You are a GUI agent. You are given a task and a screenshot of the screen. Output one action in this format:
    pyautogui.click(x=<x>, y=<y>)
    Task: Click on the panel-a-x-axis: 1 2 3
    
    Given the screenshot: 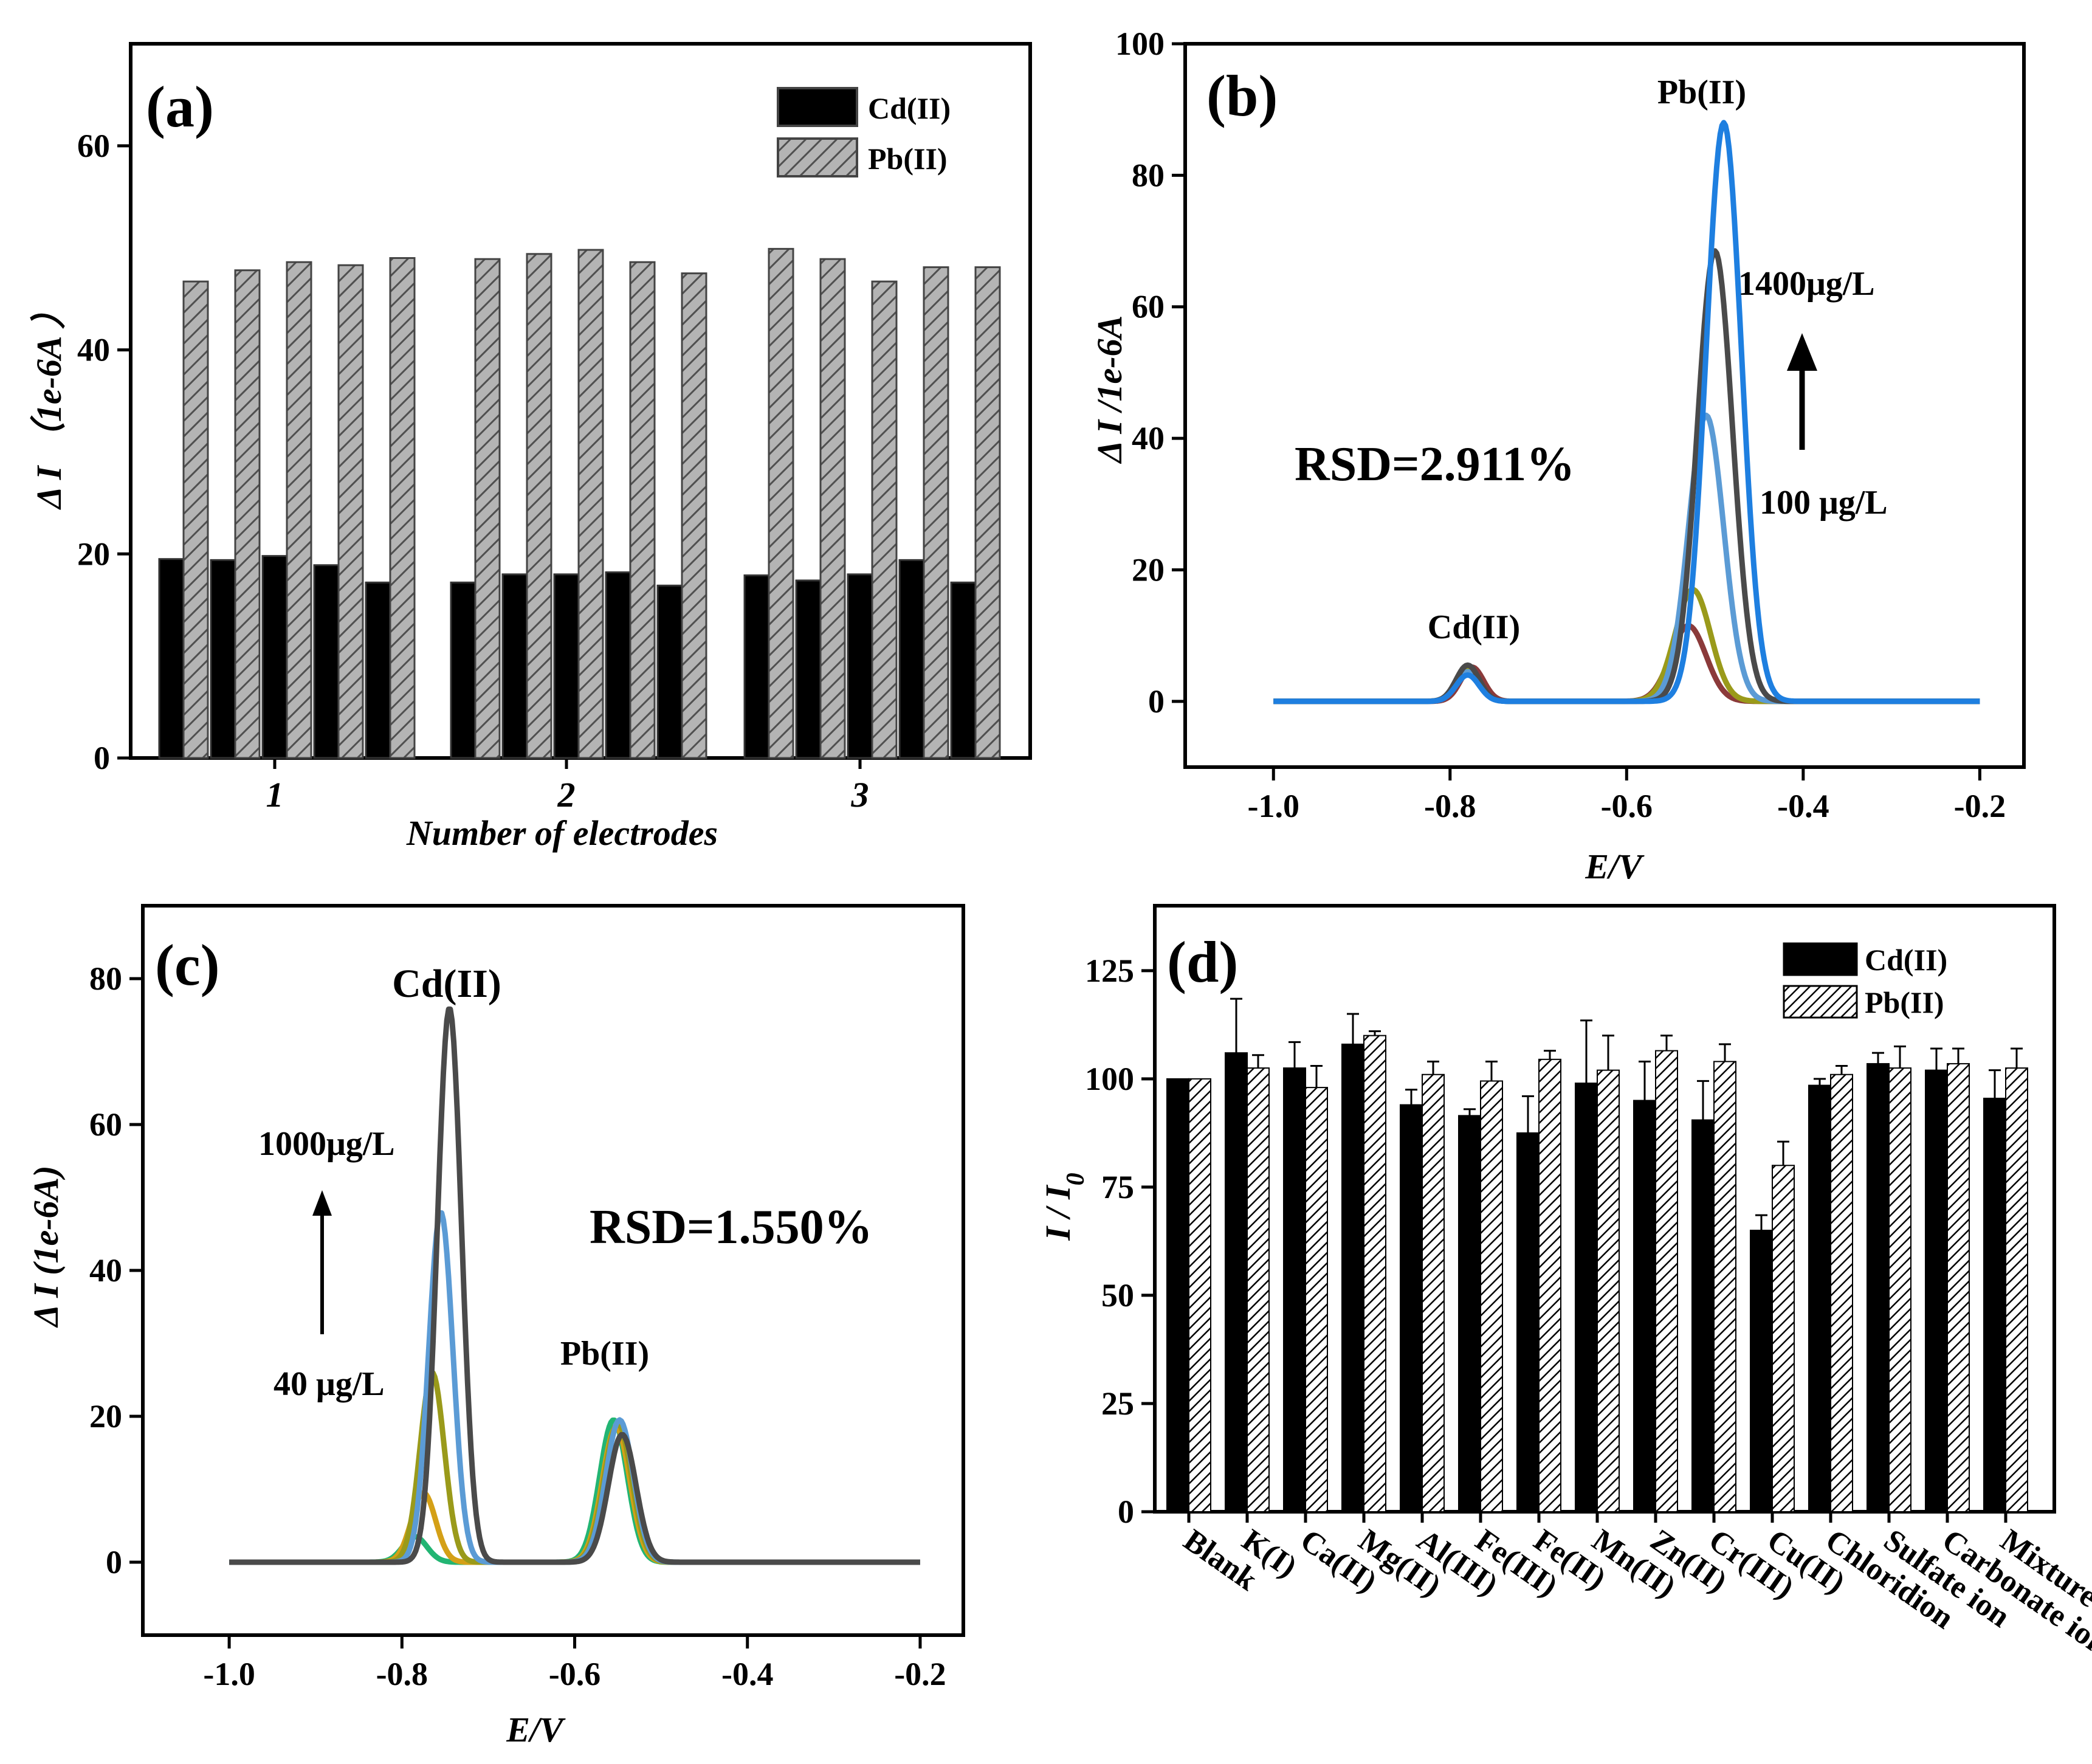 What is the action you would take?
    pyautogui.click(x=567, y=786)
    